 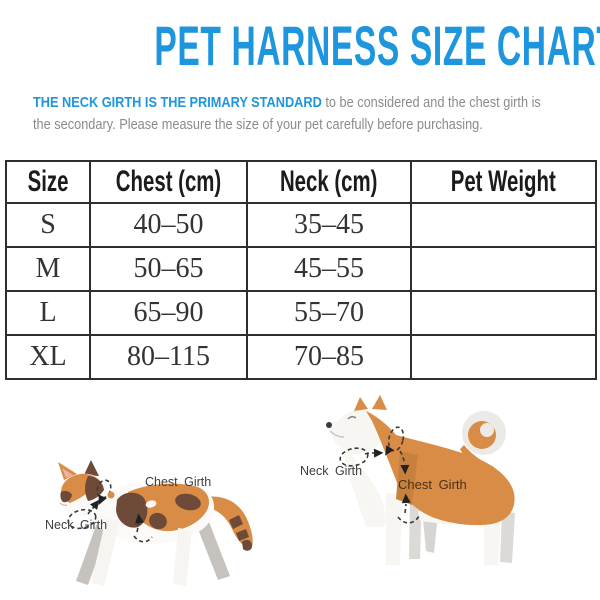 I want to click on table-row: M 50–65 45–55, so click(x=301, y=269).